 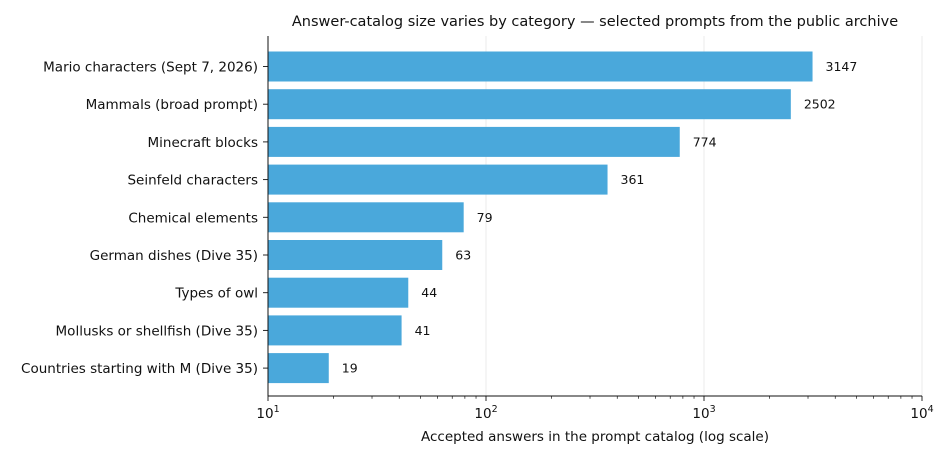 I want to click on data-label-3: 361, so click(x=633, y=179).